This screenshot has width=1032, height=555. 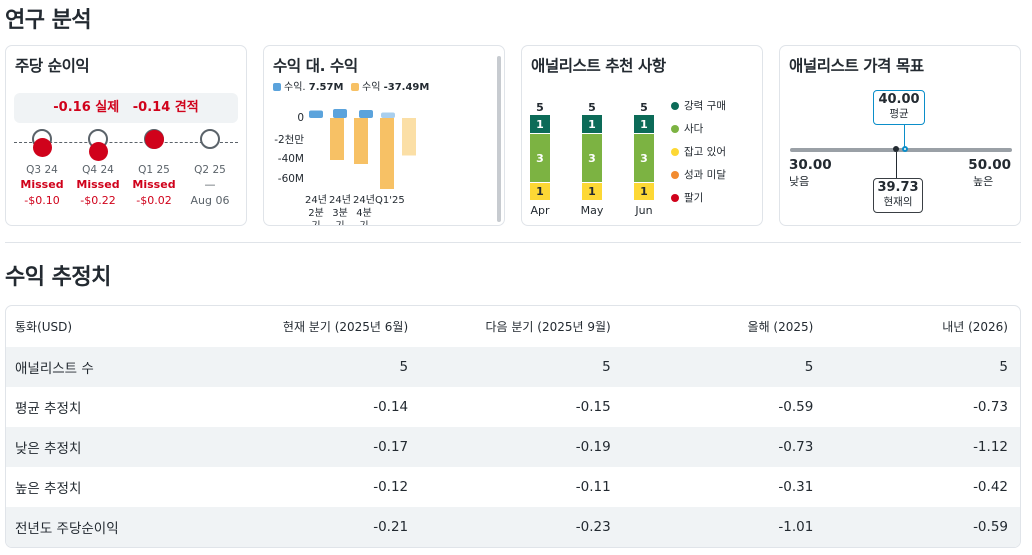 I want to click on table-row: 평균 추정치 -0.14 -0.15 -0.59 -0.73, so click(x=513, y=407).